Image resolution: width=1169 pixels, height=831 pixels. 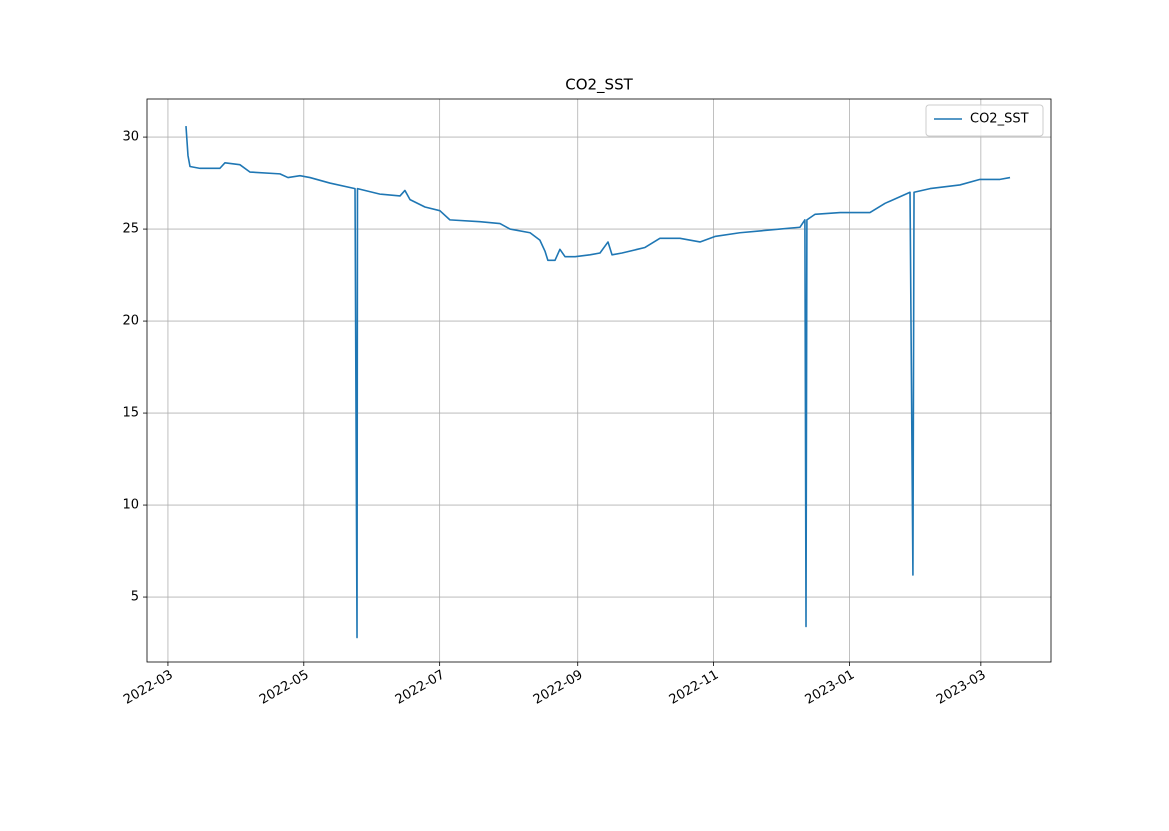 What do you see at coordinates (130, 321) in the screenshot?
I see `y-tick-label: 20` at bounding box center [130, 321].